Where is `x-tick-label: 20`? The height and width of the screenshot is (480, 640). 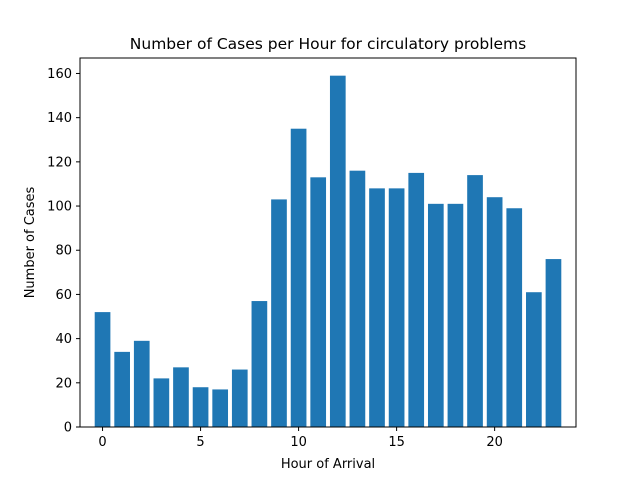 x-tick-label: 20 is located at coordinates (494, 442).